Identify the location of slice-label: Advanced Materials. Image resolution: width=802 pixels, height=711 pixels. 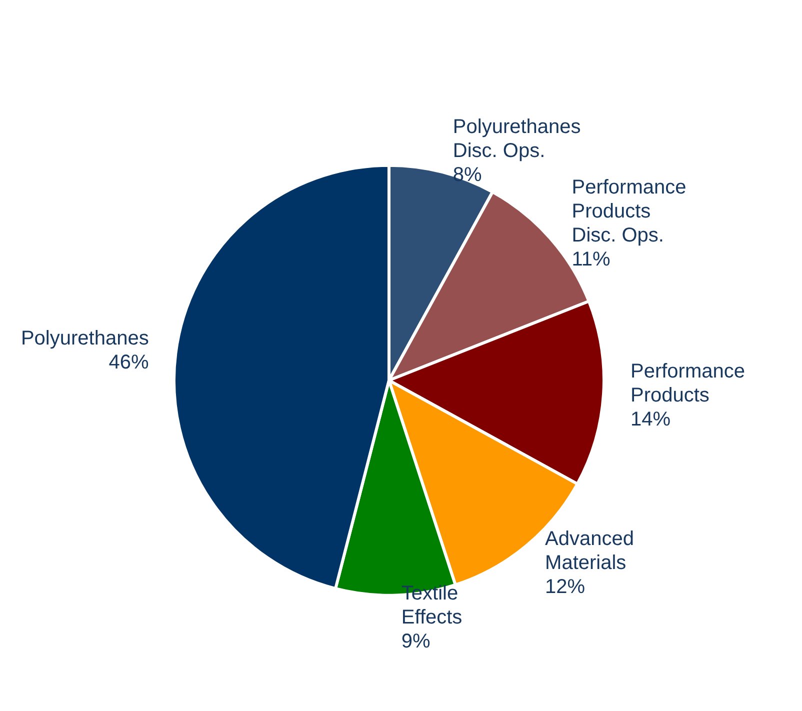
(589, 551).